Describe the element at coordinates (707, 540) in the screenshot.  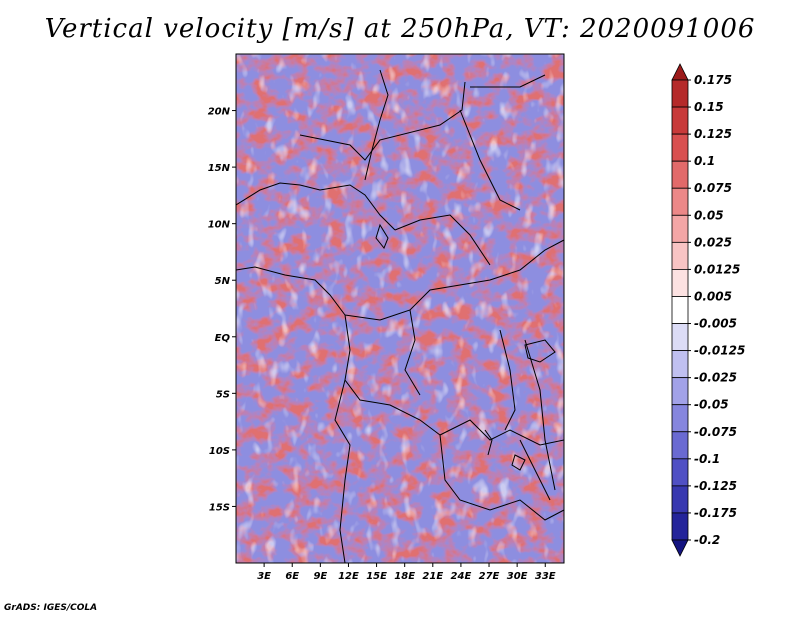
I see `colorbar-label: -0.2` at that location.